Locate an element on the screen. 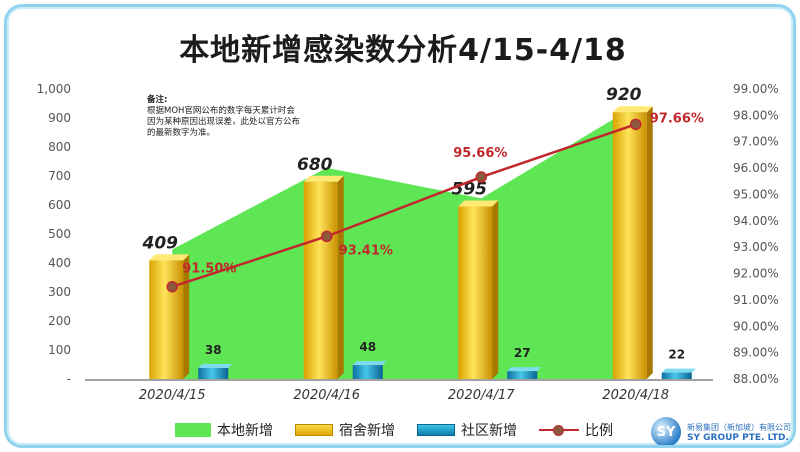 This screenshot has width=800, height=452. x-axis-tick: 2020/4/15 is located at coordinates (172, 395).